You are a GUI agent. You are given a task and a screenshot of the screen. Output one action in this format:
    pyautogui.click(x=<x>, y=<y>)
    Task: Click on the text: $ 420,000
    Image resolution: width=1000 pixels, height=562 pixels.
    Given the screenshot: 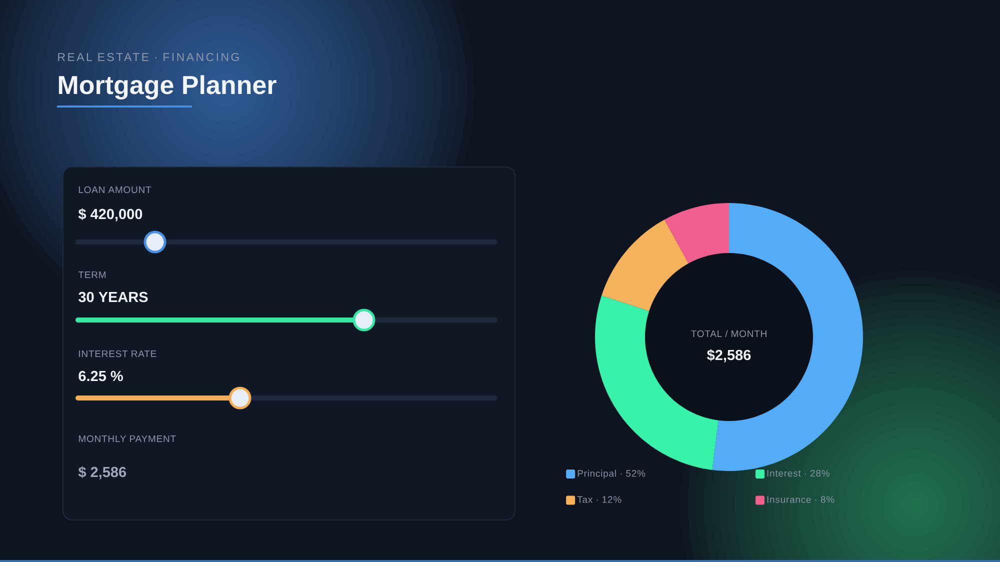 What is the action you would take?
    pyautogui.click(x=110, y=215)
    